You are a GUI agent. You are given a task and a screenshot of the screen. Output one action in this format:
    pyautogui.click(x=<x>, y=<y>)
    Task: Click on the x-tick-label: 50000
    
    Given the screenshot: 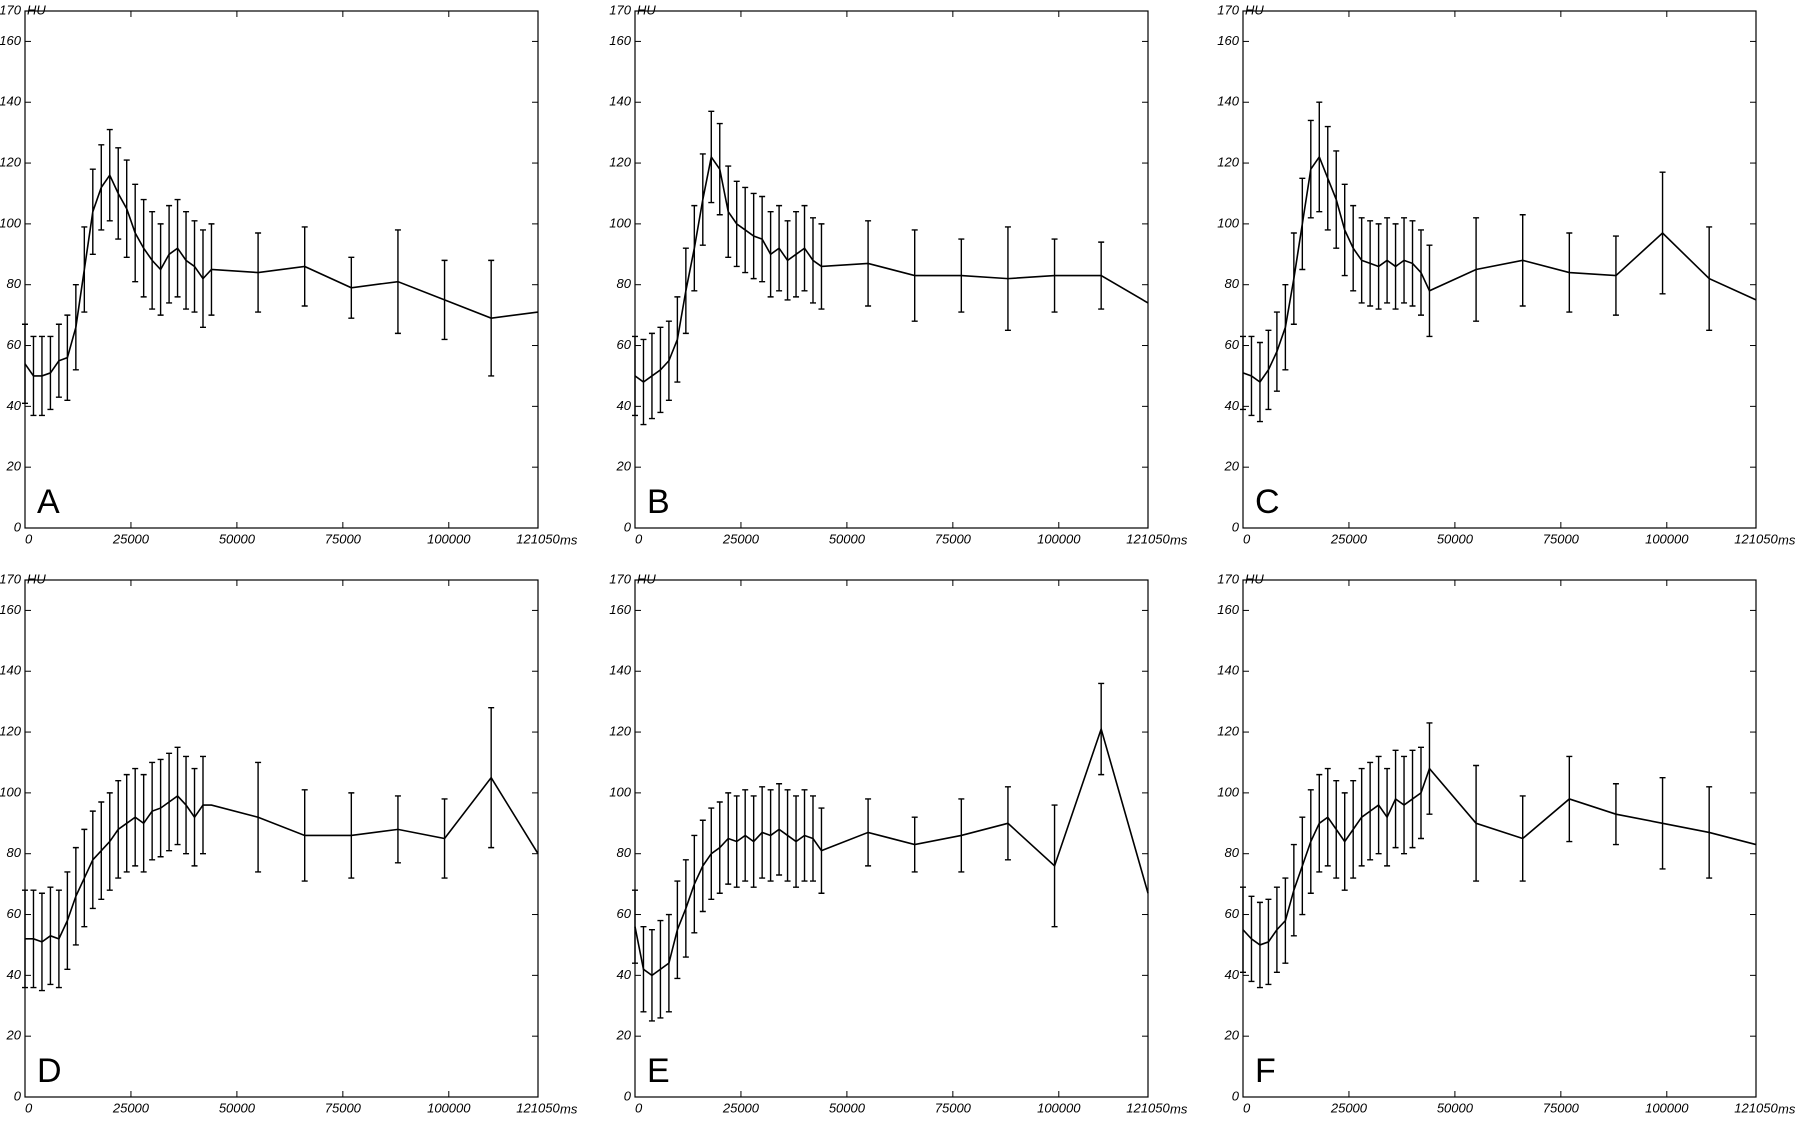 What is the action you would take?
    pyautogui.click(x=847, y=1107)
    